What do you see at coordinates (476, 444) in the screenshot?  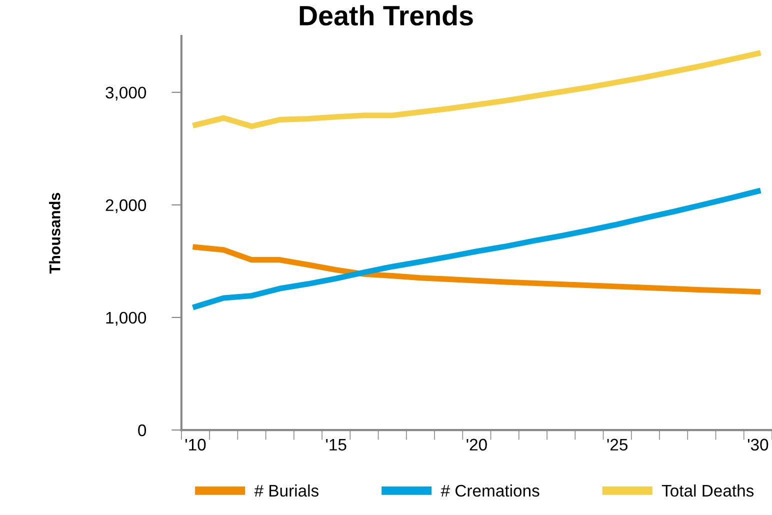 I see `x-tick-label: '20` at bounding box center [476, 444].